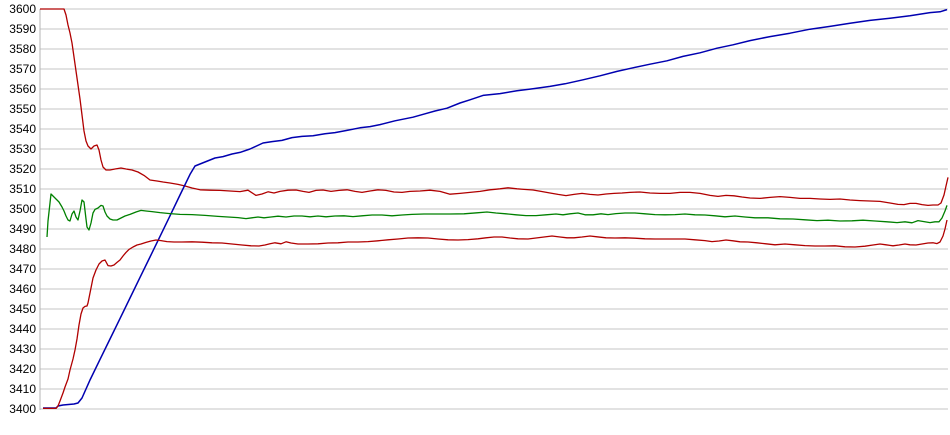  Describe the element at coordinates (22, 88) in the screenshot. I see `y-tick-label: 3560` at that location.